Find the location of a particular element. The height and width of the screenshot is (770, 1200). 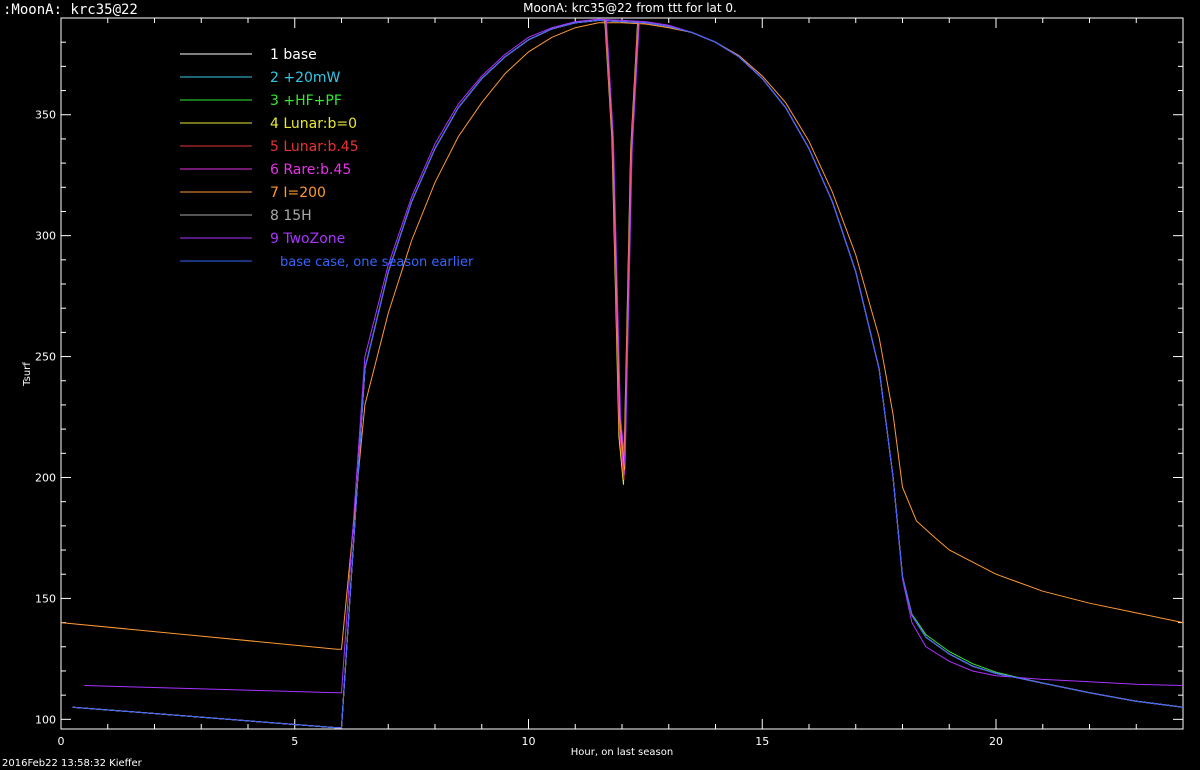

y-tick-label: 200 is located at coordinates (45, 477).